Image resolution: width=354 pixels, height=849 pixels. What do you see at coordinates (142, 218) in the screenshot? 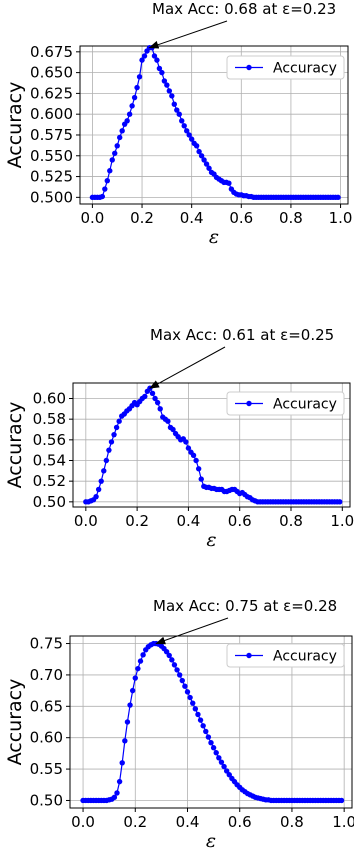
I see `x-tick-label: 0.2` at bounding box center [142, 218].